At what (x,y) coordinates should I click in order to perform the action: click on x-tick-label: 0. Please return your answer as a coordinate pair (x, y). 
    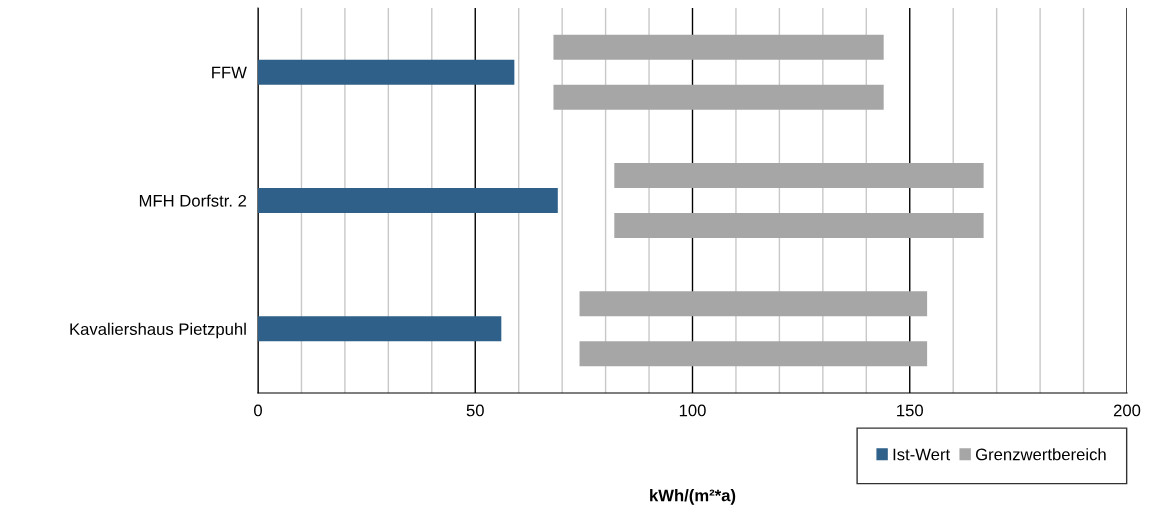
    Looking at the image, I should click on (258, 410).